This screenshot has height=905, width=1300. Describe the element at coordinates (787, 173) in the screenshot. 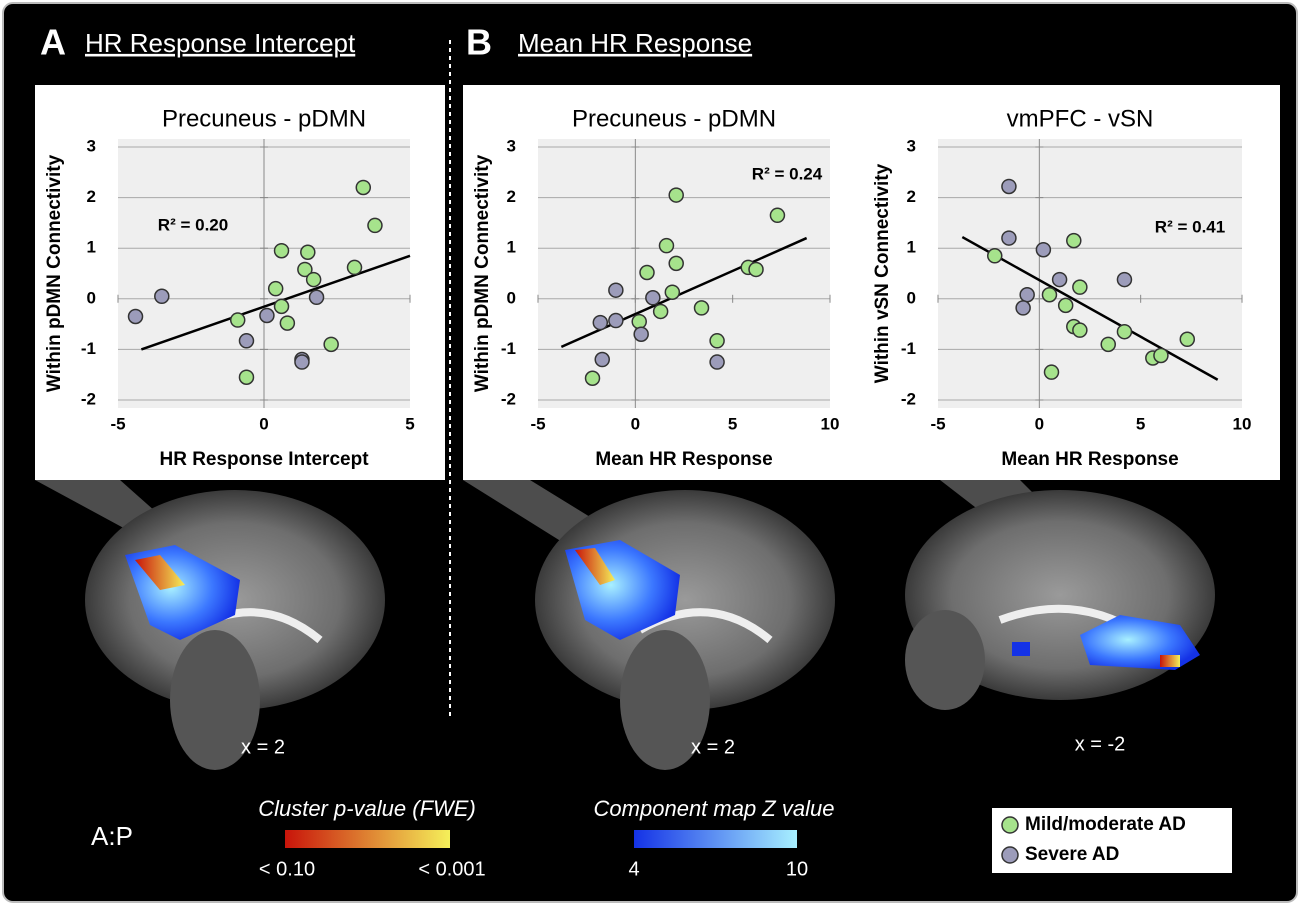

I see `annotation: R² = 0.24` at that location.